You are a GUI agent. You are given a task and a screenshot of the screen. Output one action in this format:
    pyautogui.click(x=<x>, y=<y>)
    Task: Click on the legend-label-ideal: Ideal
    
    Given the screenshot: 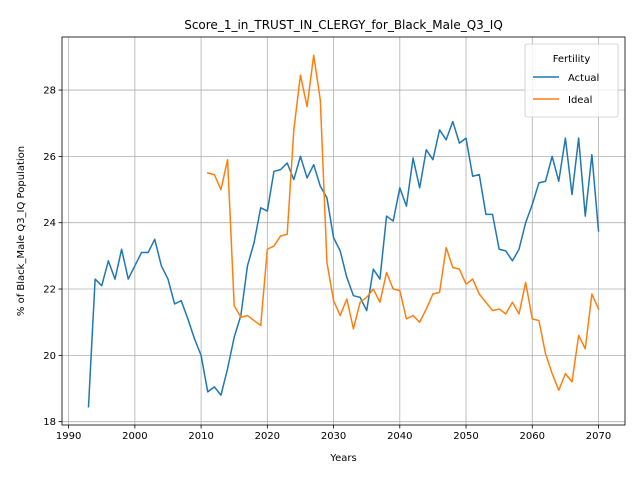 What is the action you would take?
    pyautogui.click(x=580, y=100)
    